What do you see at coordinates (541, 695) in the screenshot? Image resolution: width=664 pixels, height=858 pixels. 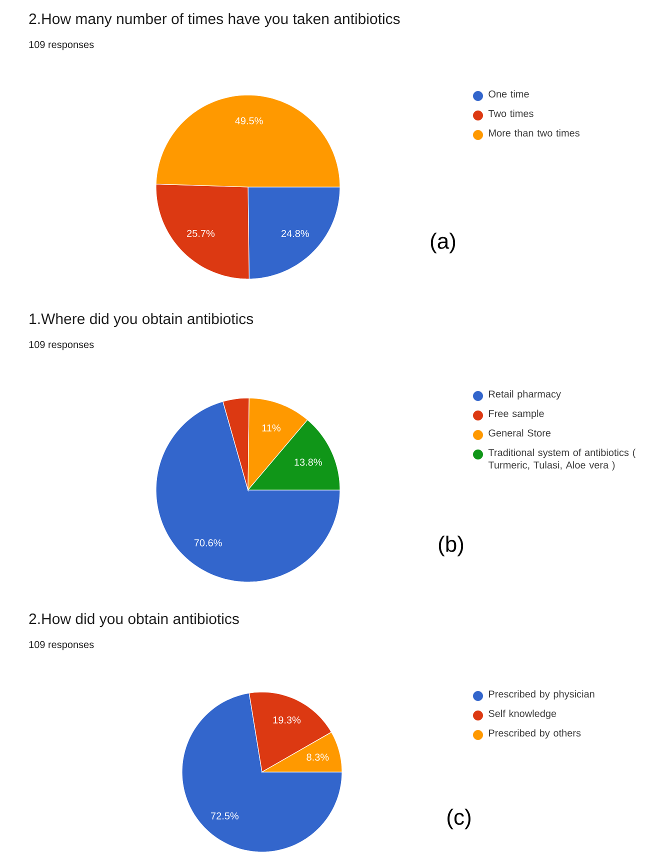 I see `legend-label: Prescribed by physician` at bounding box center [541, 695].